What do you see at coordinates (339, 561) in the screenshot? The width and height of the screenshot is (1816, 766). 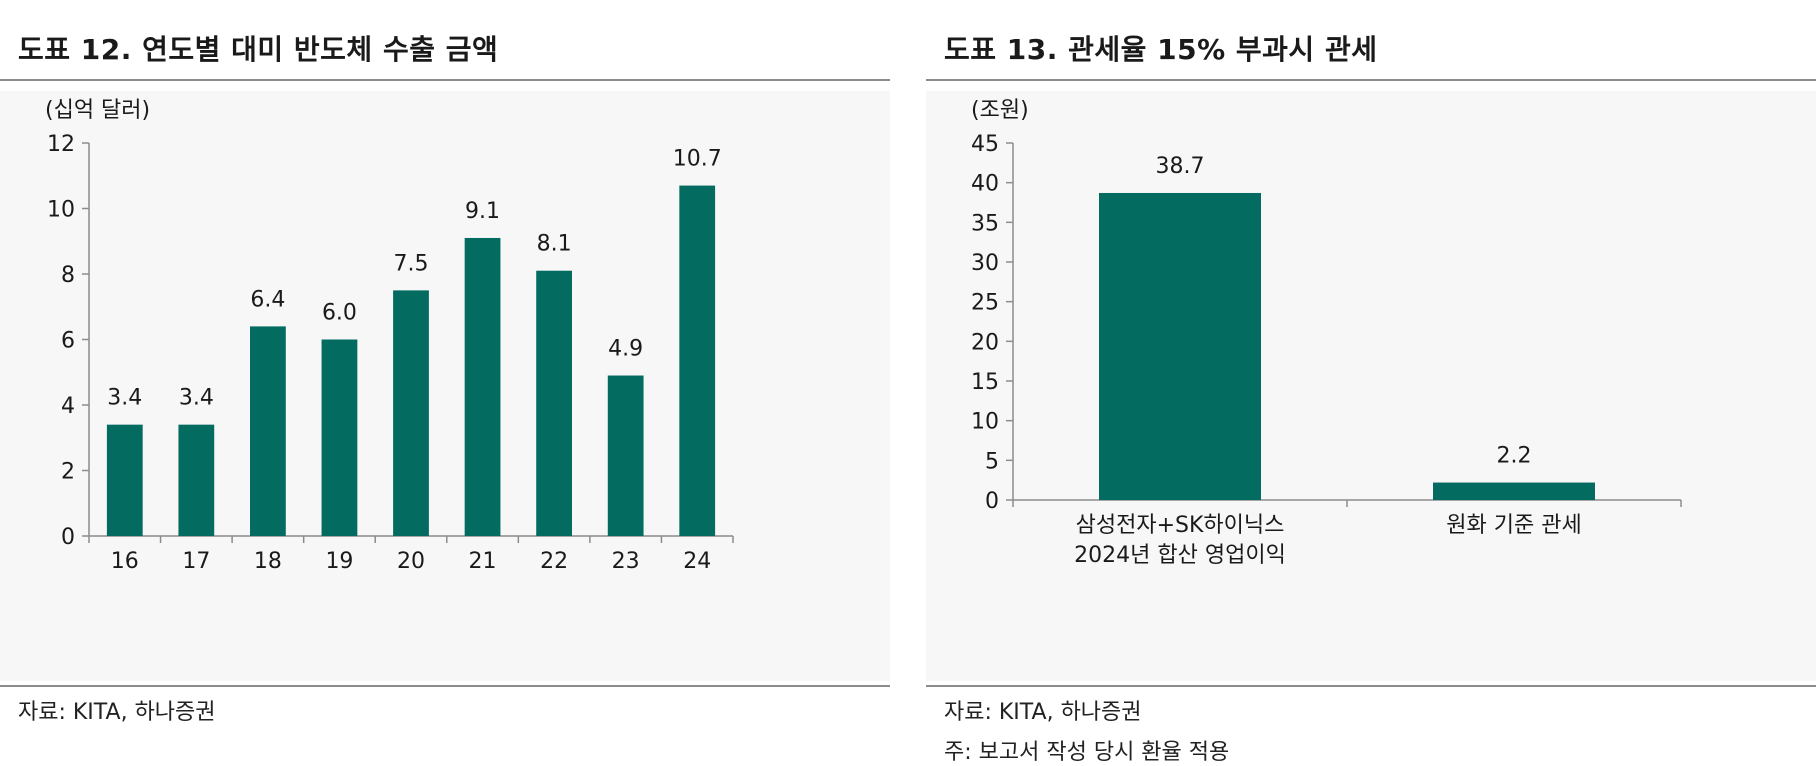 I see `x-tick-label: 19` at bounding box center [339, 561].